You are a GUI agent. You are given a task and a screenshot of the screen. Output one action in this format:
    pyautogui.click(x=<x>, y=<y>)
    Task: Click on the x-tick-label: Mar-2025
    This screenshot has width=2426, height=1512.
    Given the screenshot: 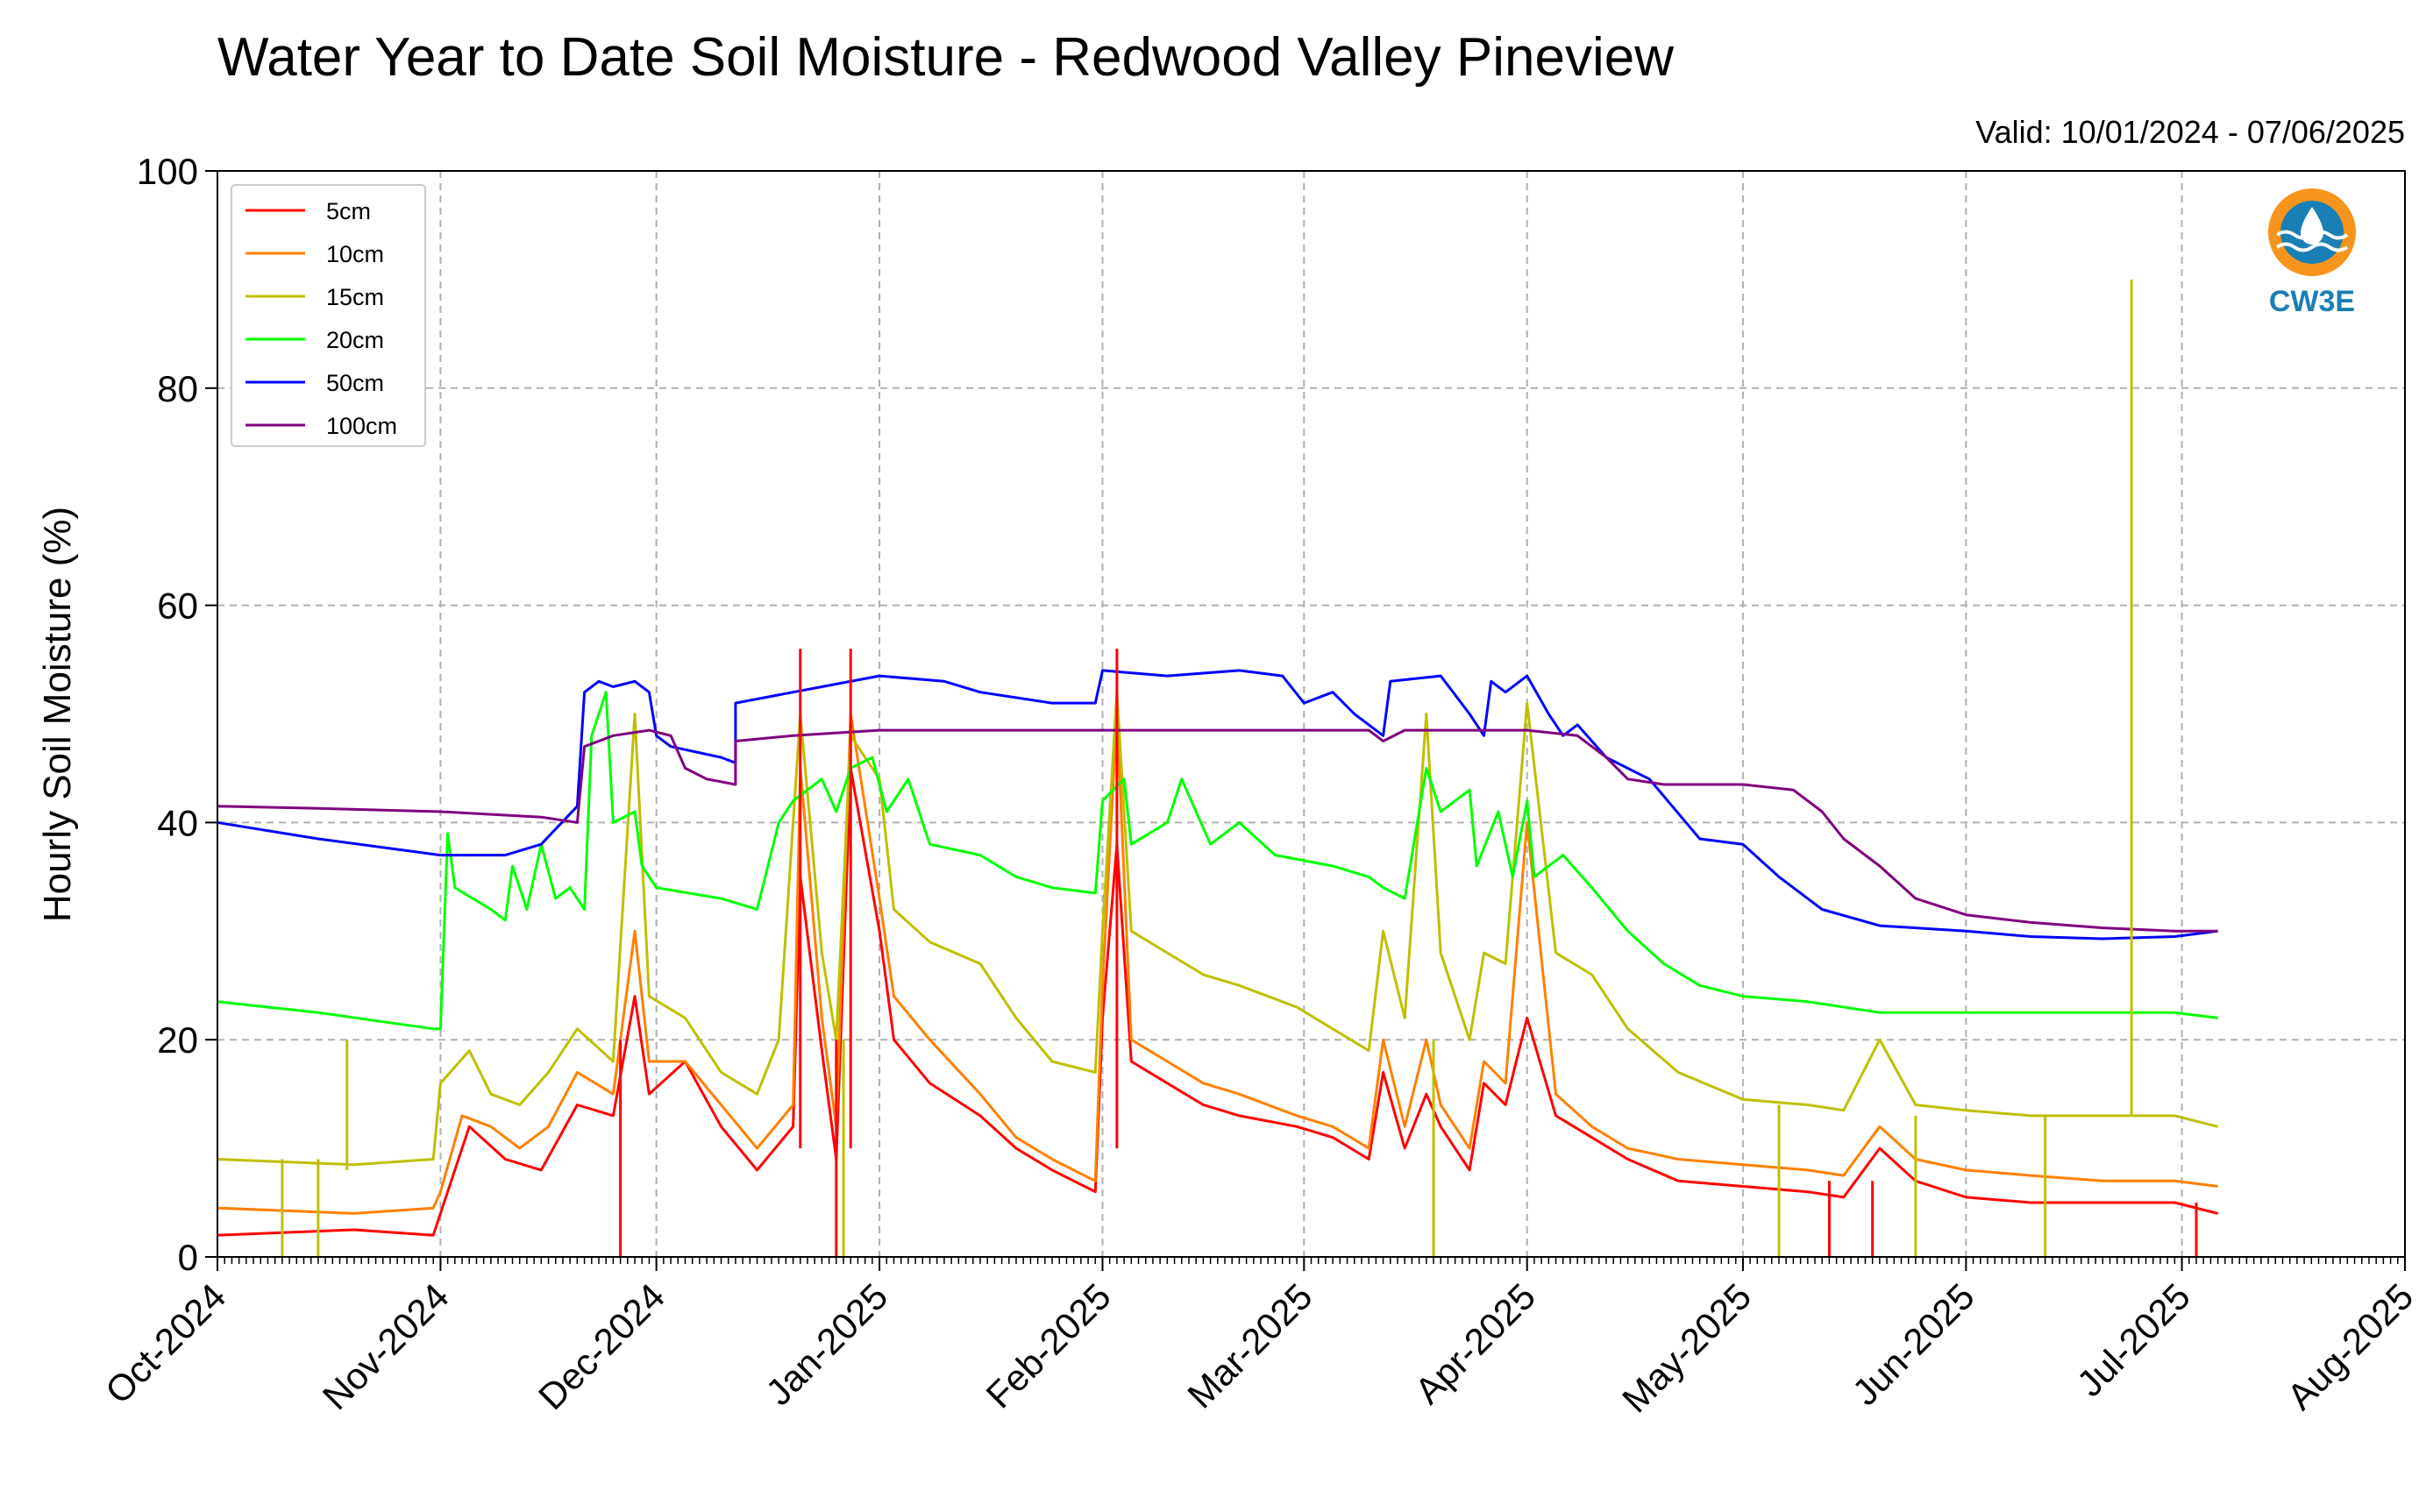 What is the action you would take?
    pyautogui.click(x=1249, y=1345)
    